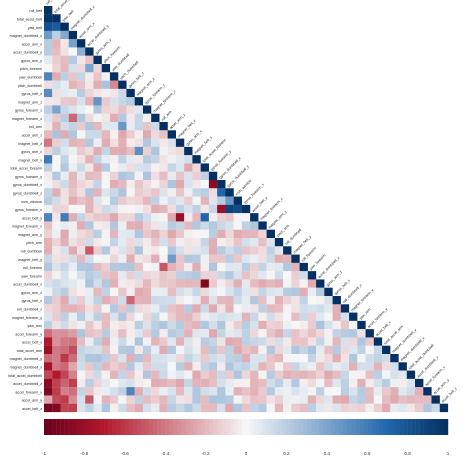 This screenshot has height=474, width=474. What do you see at coordinates (177, 121) in the screenshot?
I see `column-label: accel_arm_z` at bounding box center [177, 121].